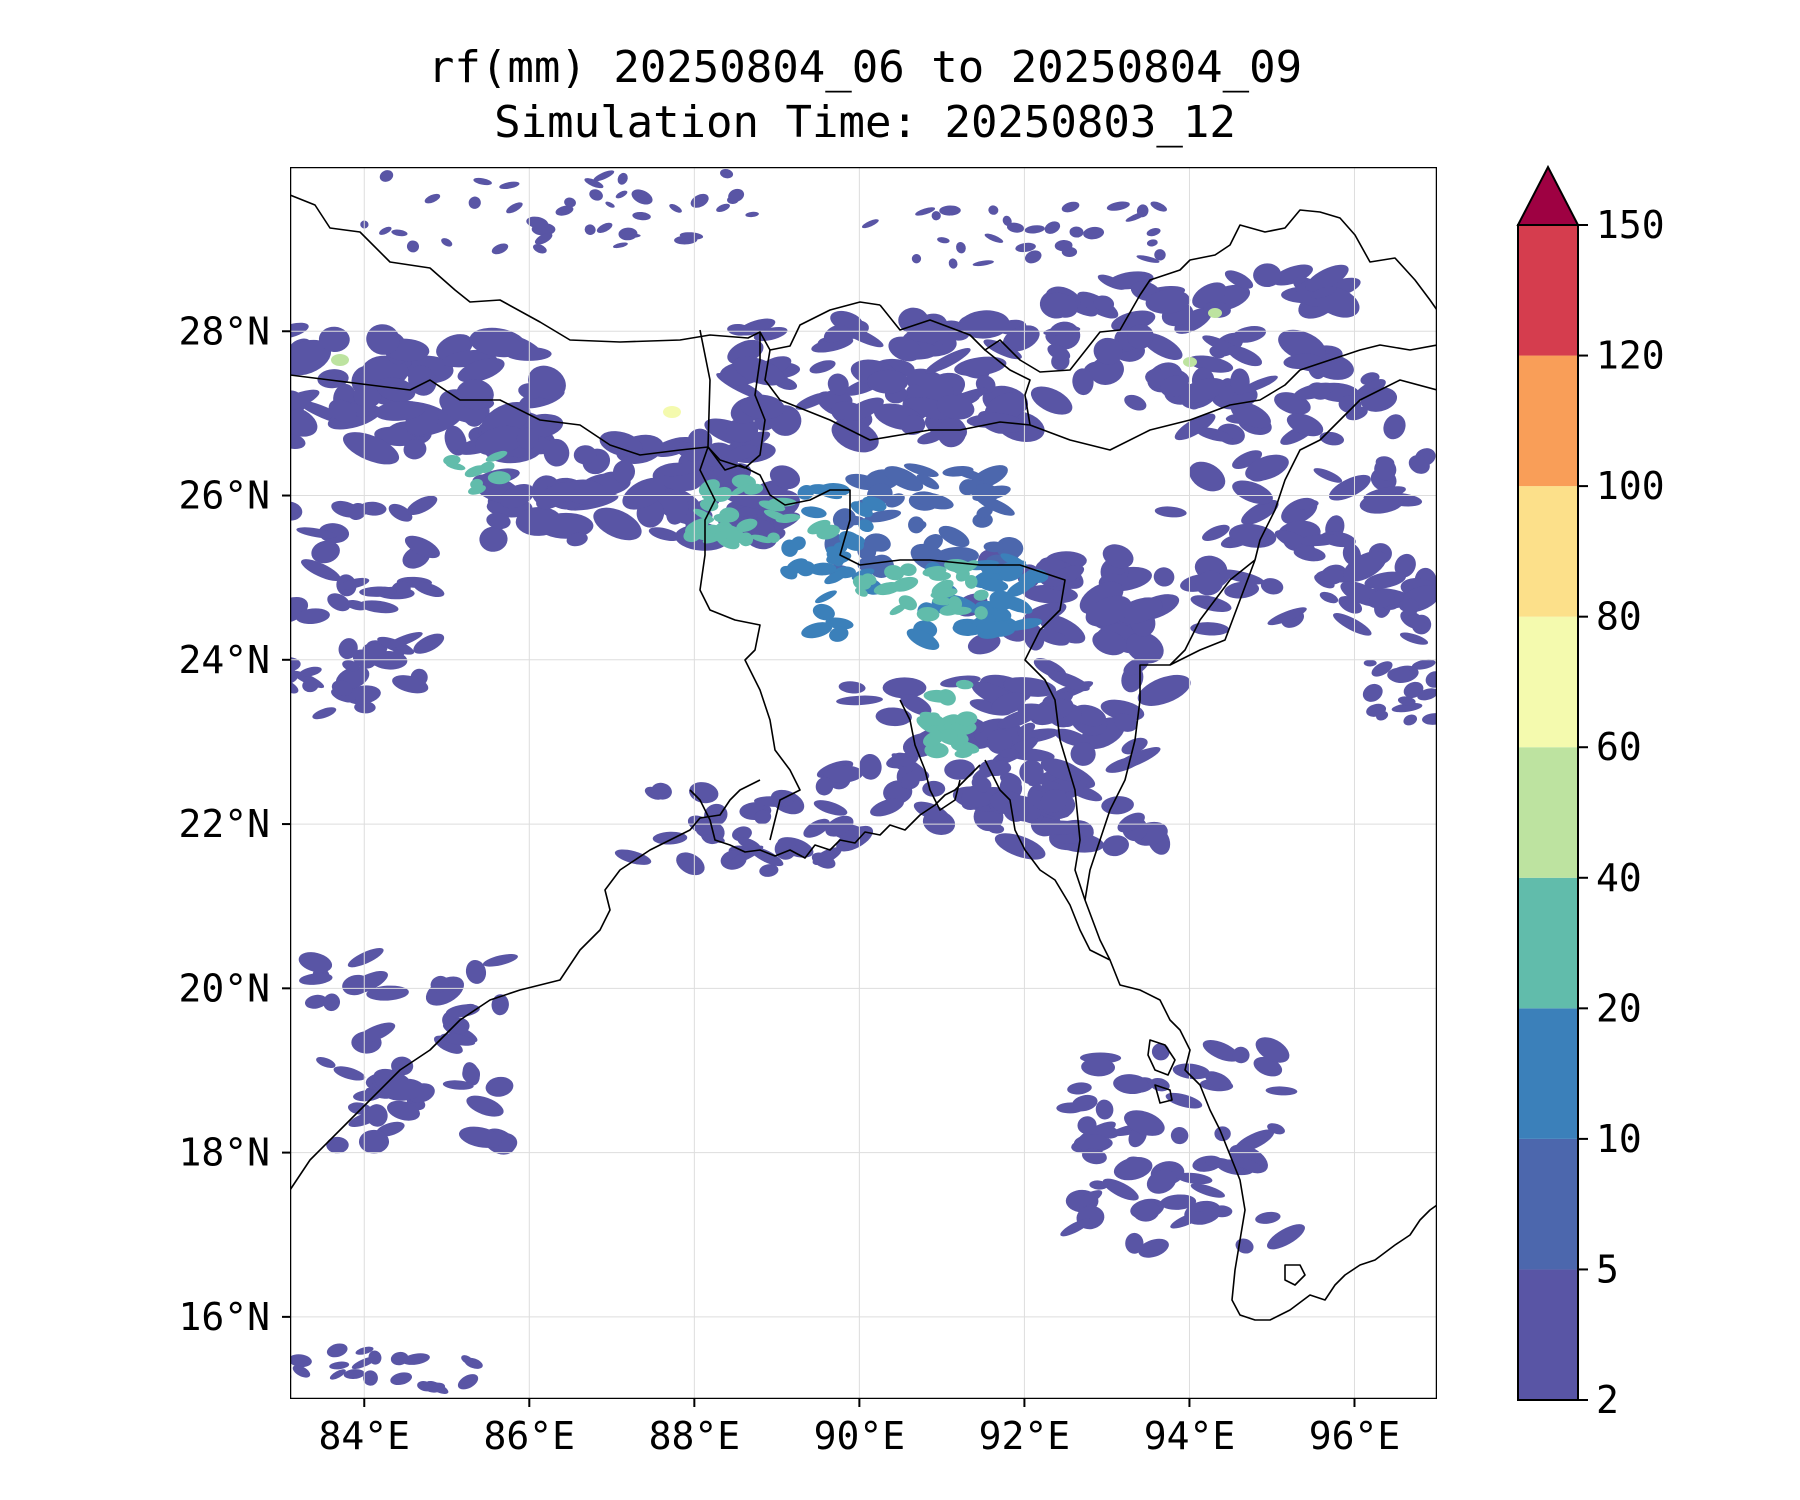 The image size is (1800, 1500). What do you see at coordinates (1548, 1073) in the screenshot?
I see `colorbar-segment` at bounding box center [1548, 1073].